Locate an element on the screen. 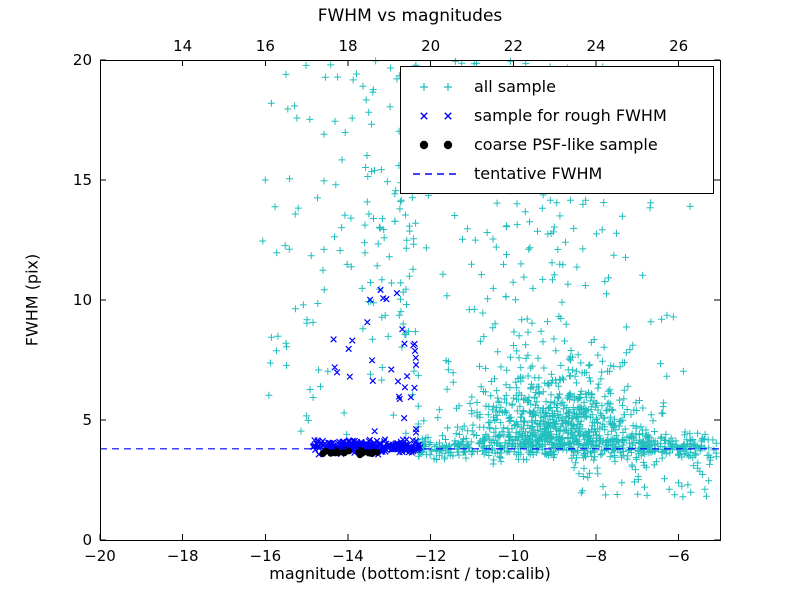  chart-title: FWHM vs magnitudes is located at coordinates (410, 16).